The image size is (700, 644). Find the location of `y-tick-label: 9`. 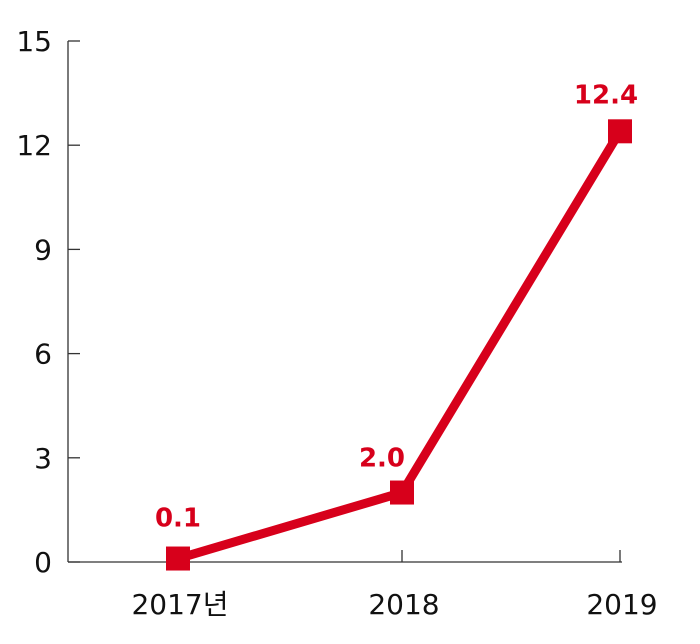

y-tick-label: 9 is located at coordinates (43, 249).